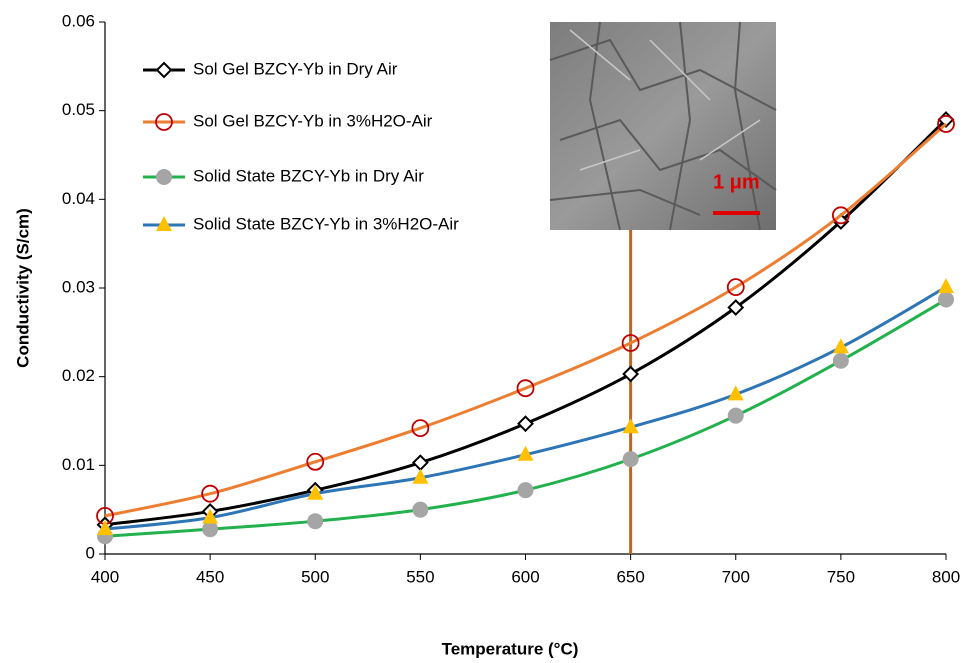  What do you see at coordinates (736, 182) in the screenshot?
I see `inset-label: 1 μm` at bounding box center [736, 182].